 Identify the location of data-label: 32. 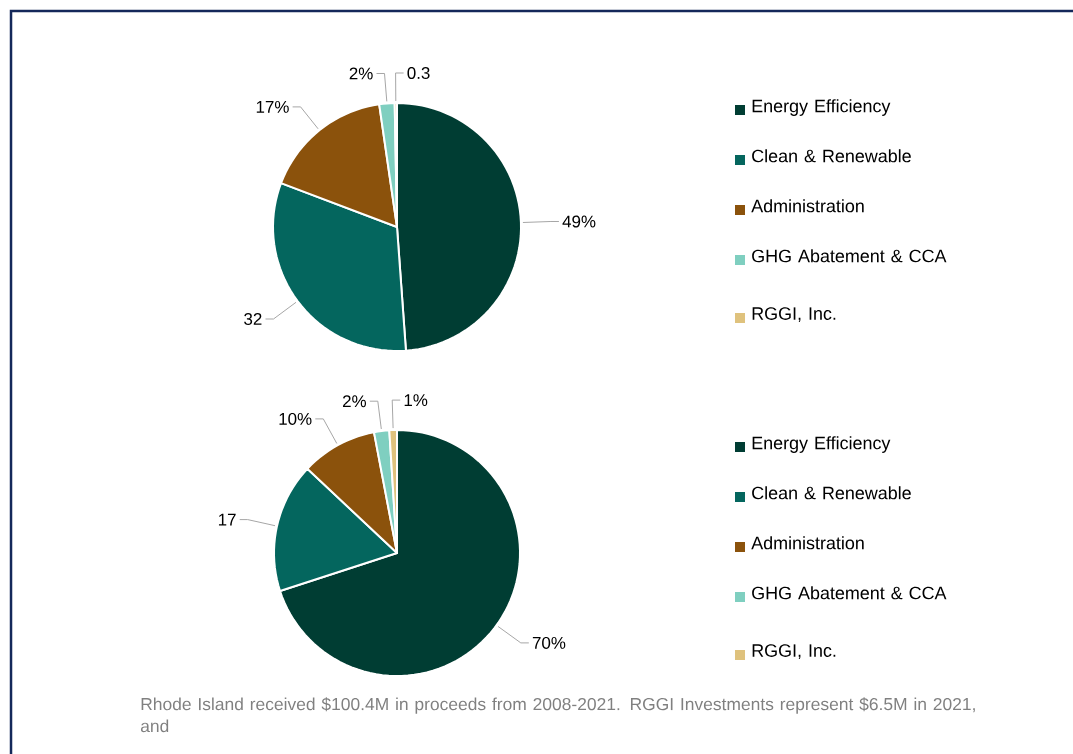
(253, 319).